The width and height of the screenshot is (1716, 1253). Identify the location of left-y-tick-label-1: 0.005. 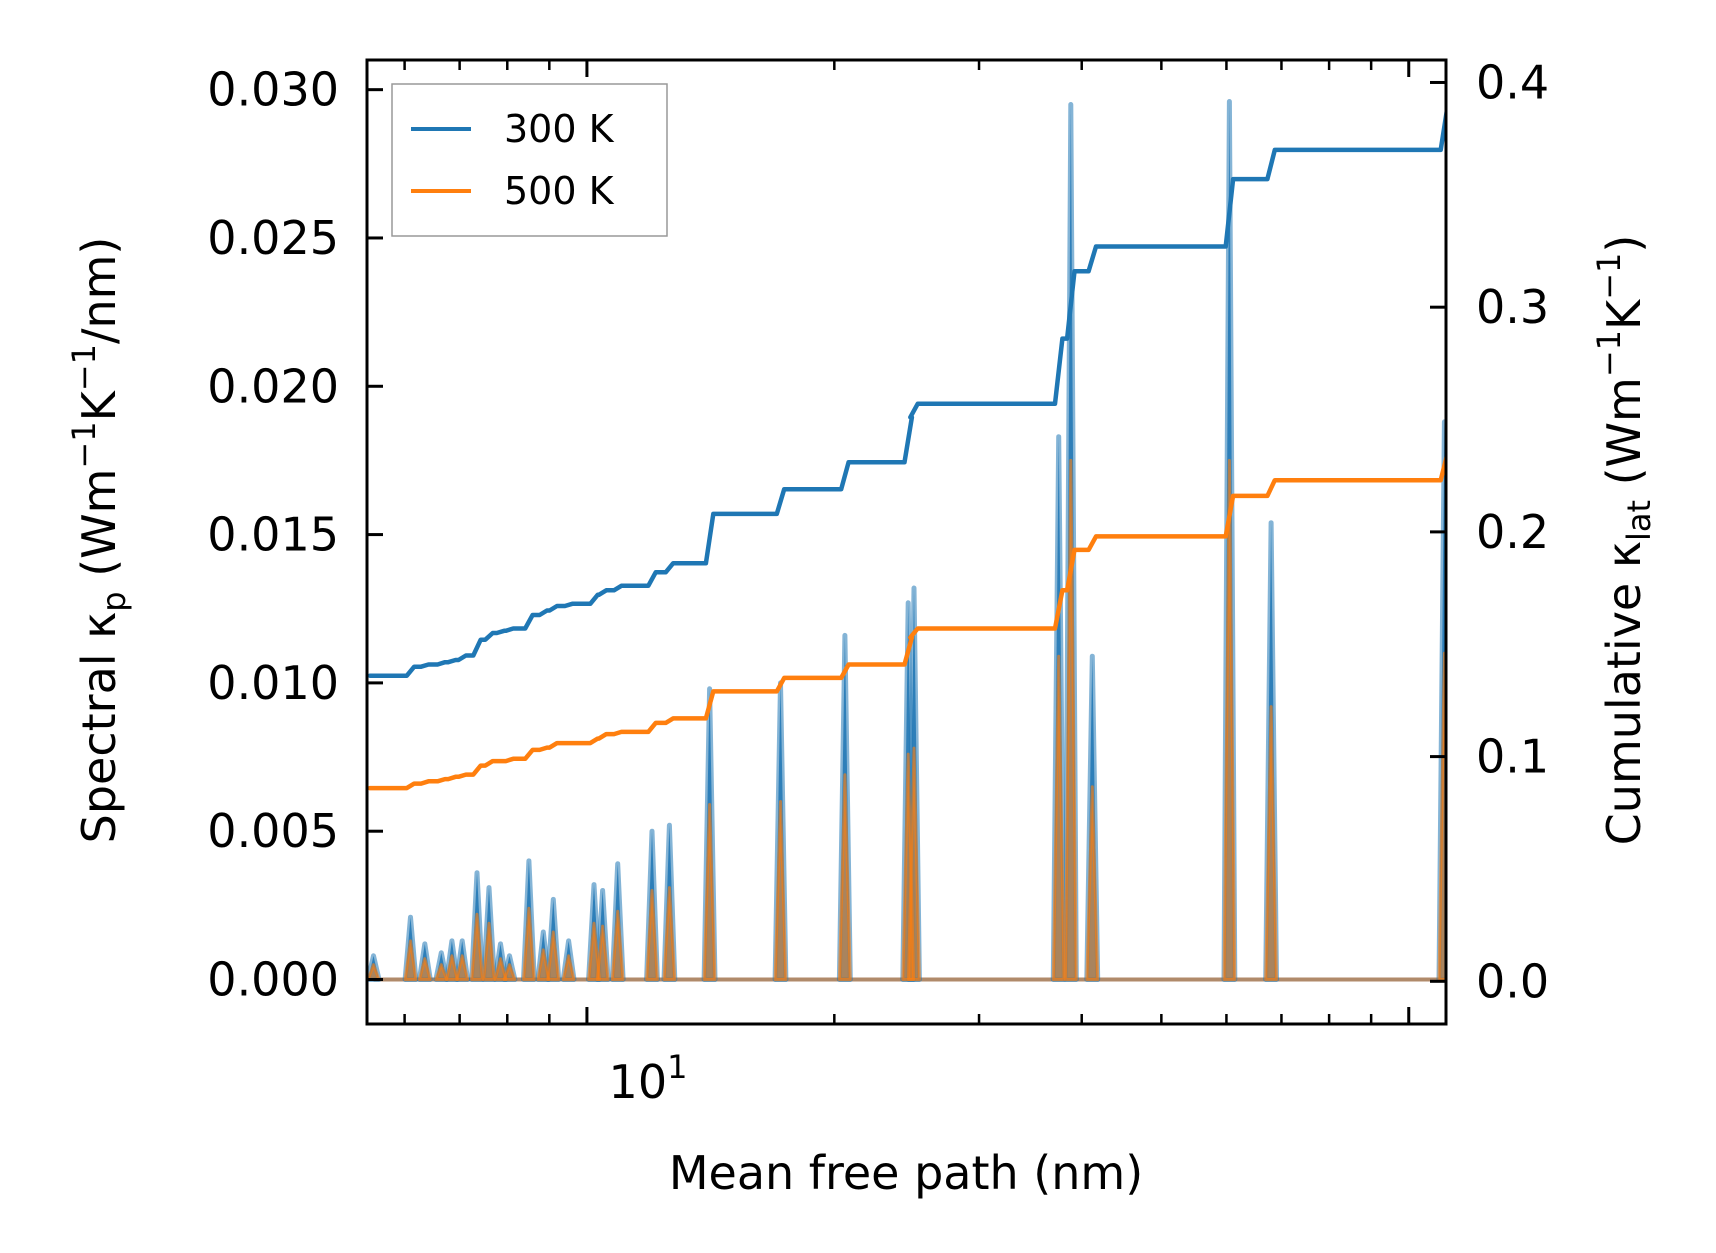
(273, 831).